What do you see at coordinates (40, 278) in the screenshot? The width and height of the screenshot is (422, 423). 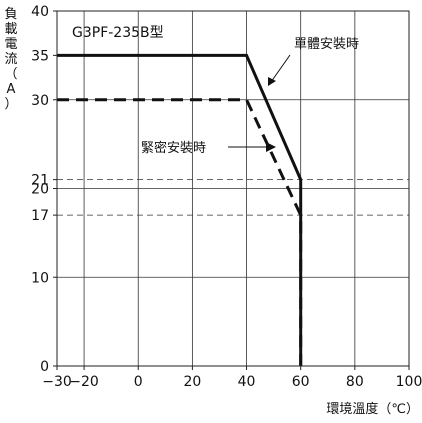 I see `y-tick-label: 10` at bounding box center [40, 278].